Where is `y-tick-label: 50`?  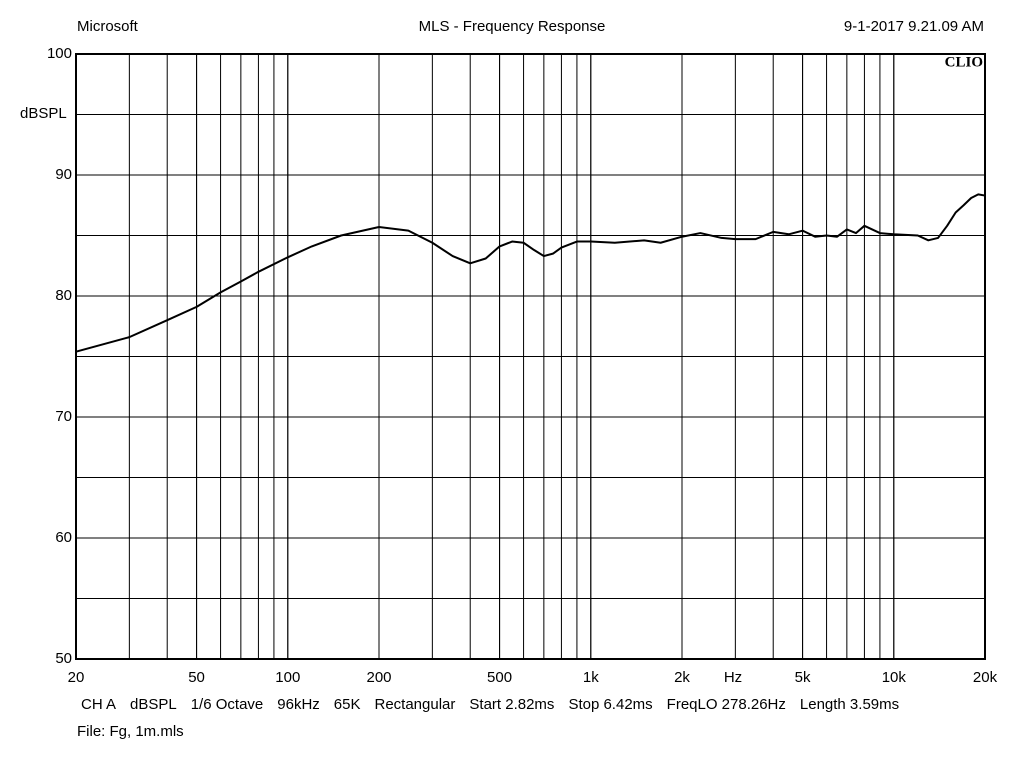
y-tick-label: 50 is located at coordinates (63, 658).